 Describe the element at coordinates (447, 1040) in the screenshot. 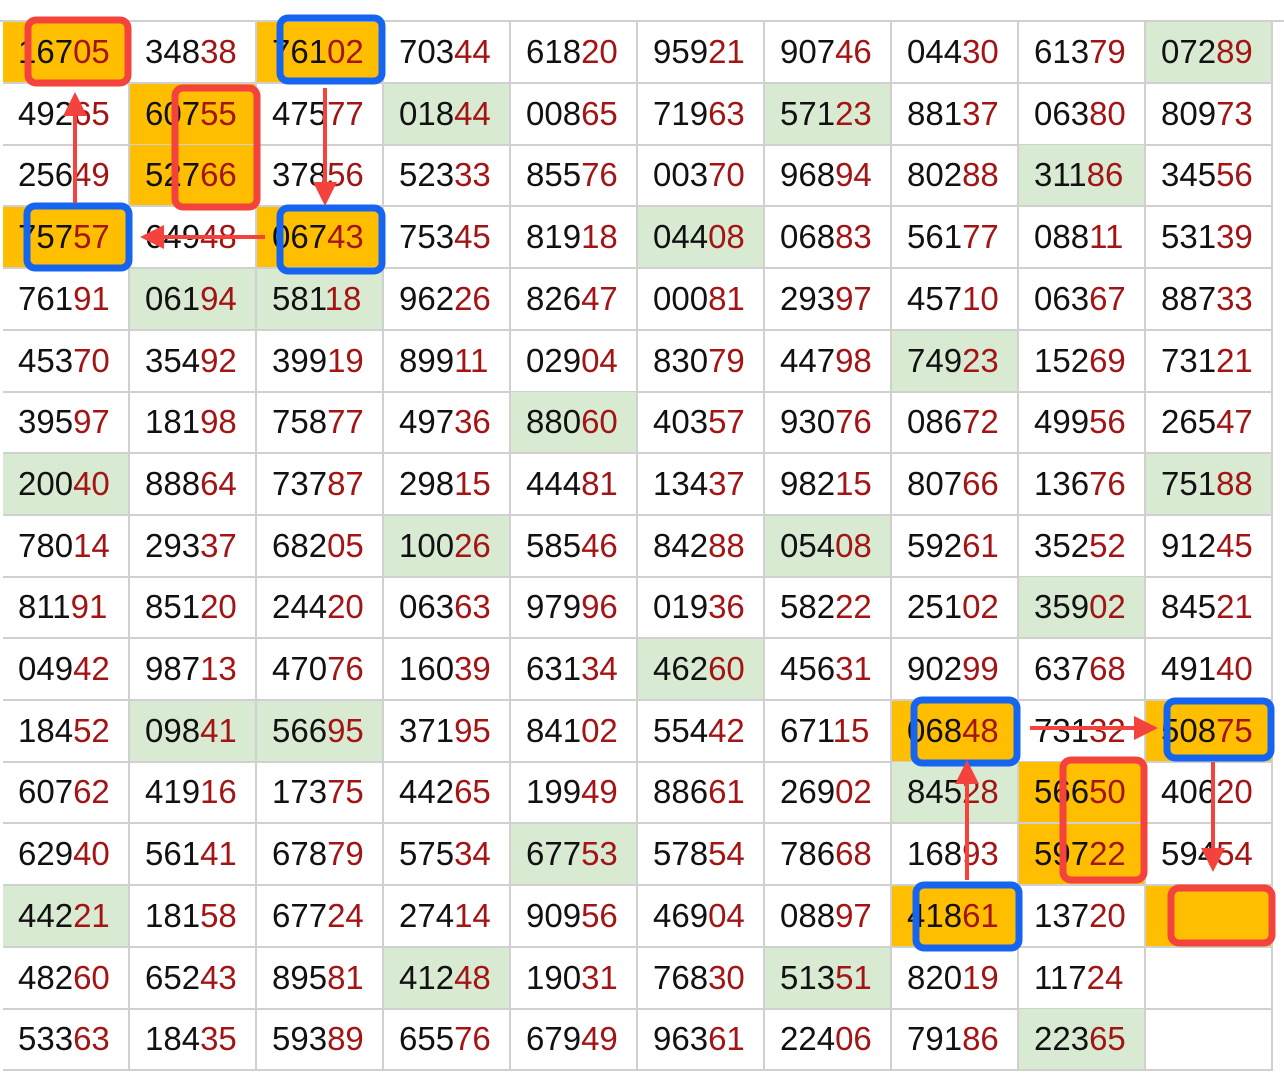

I see `table-cell: 65576` at that location.